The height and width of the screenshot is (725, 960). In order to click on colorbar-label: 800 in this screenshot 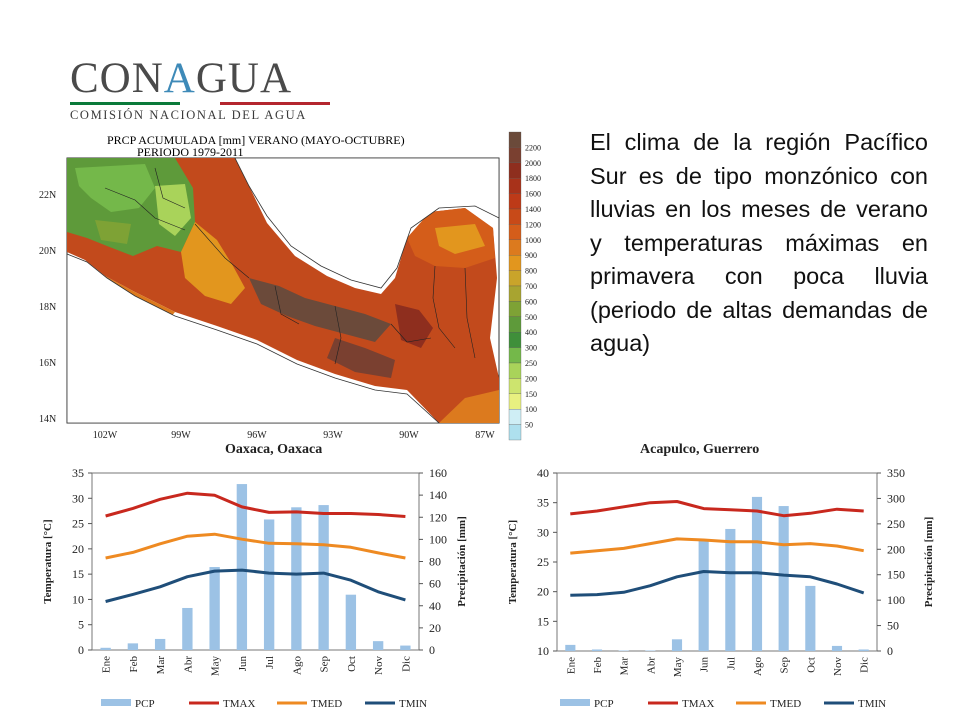, I will do `click(531, 271)`.